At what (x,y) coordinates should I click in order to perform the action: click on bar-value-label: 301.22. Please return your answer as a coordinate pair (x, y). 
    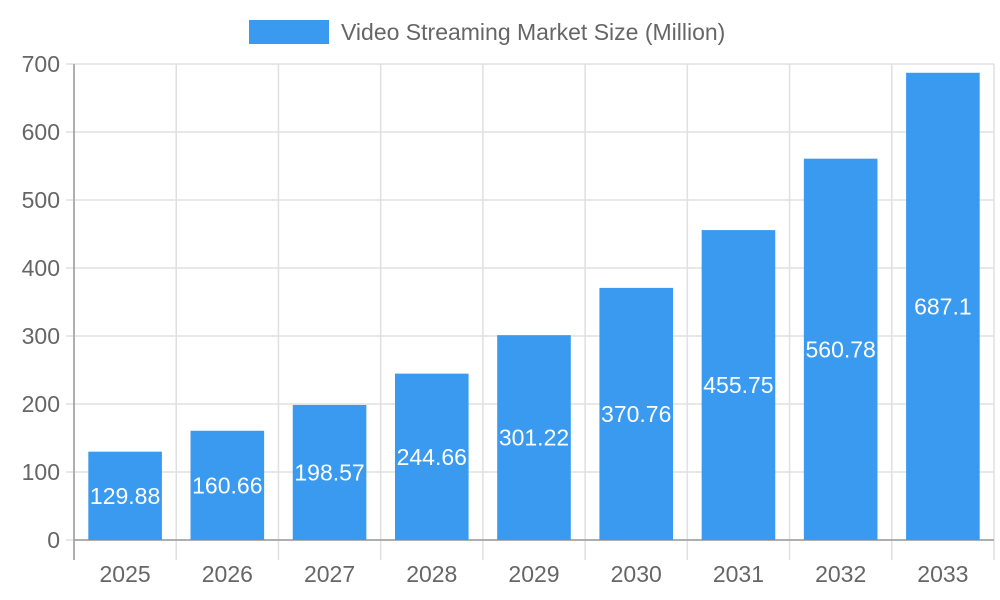
    Looking at the image, I should click on (534, 438).